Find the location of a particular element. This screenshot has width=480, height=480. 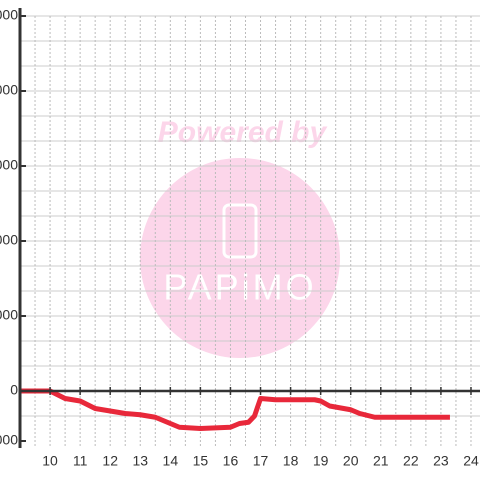

x-tick-label: 20 is located at coordinates (351, 461).